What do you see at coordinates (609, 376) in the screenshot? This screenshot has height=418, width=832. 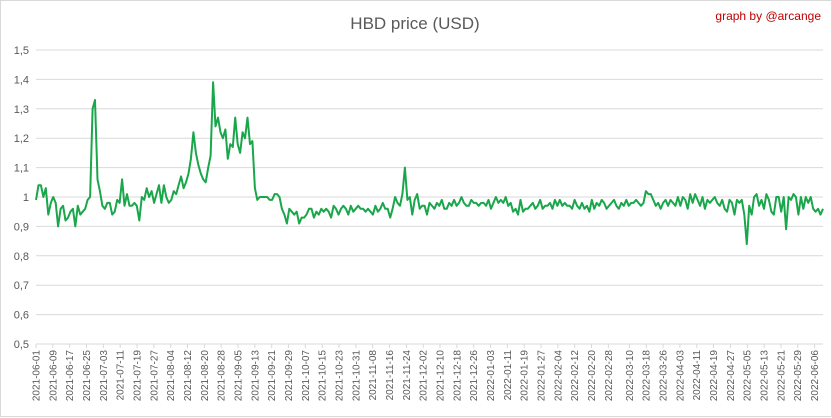 I see `x-tick-label: 2022-02-28` at bounding box center [609, 376].